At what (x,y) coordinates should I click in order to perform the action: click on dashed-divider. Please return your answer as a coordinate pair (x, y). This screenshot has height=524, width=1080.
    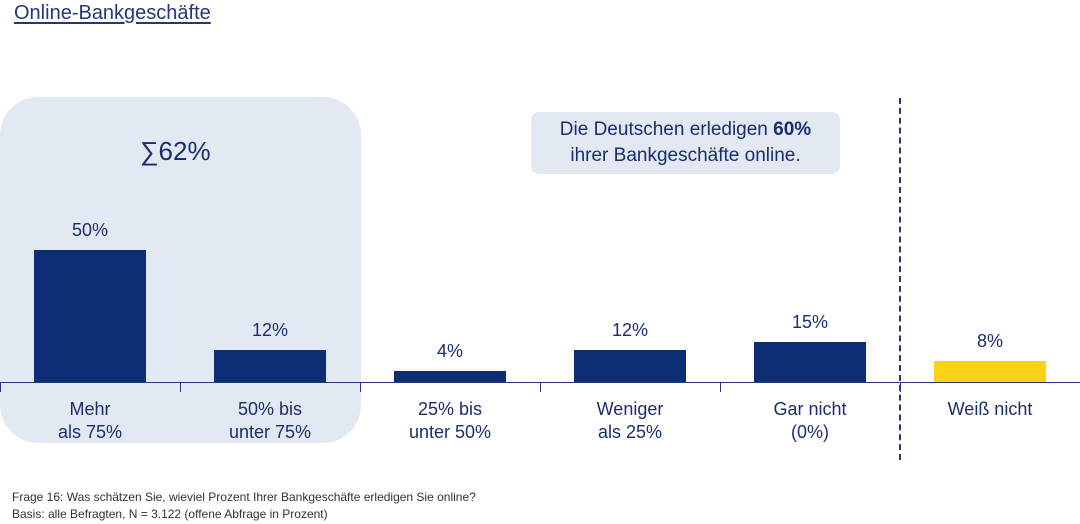
    Looking at the image, I should click on (900, 279).